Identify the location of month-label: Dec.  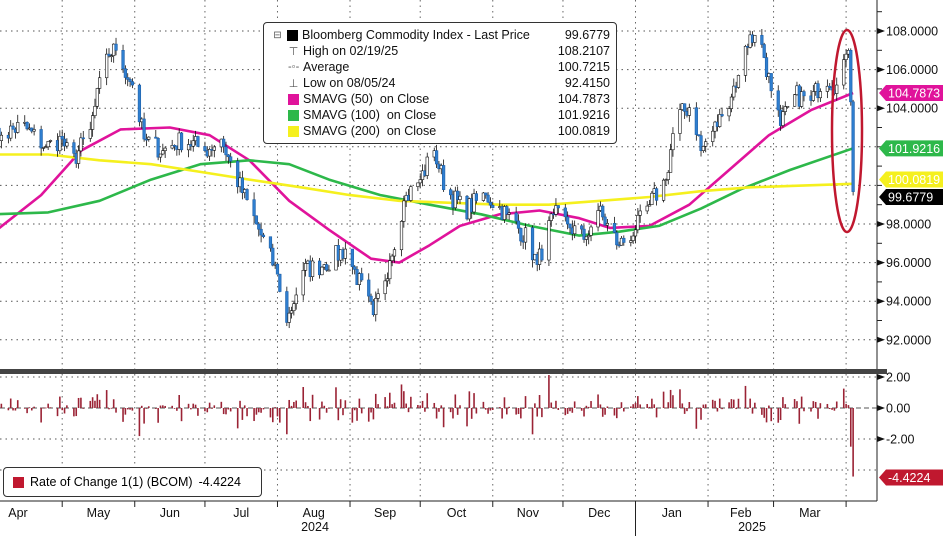
(599, 513).